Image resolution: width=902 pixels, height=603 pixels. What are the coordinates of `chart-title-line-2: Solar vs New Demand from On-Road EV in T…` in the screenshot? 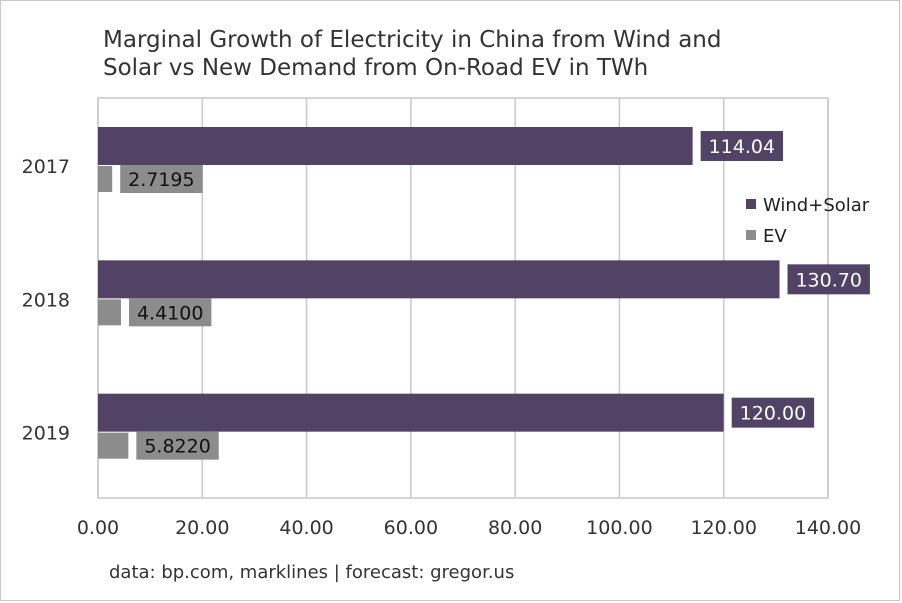 It's located at (376, 68).